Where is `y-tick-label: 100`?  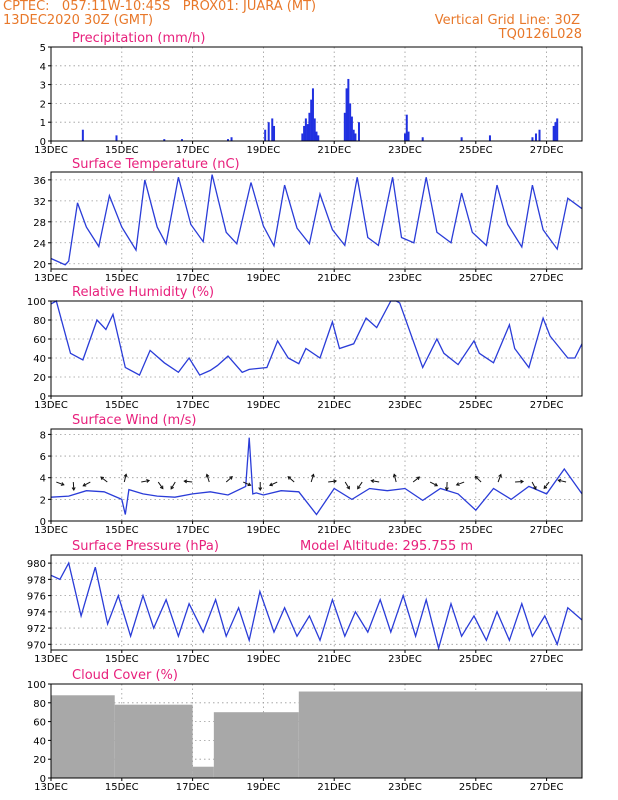 y-tick-label: 100 is located at coordinates (36, 685).